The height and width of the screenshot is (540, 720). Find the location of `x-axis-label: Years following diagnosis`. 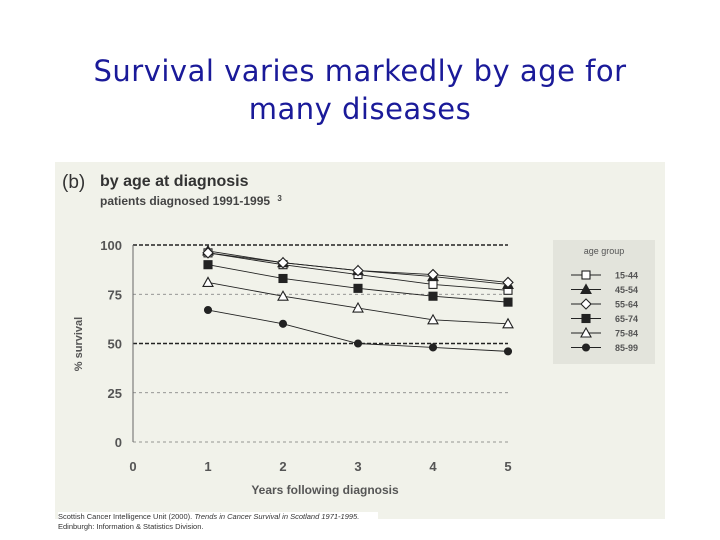

x-axis-label: Years following diagnosis is located at coordinates (325, 490).